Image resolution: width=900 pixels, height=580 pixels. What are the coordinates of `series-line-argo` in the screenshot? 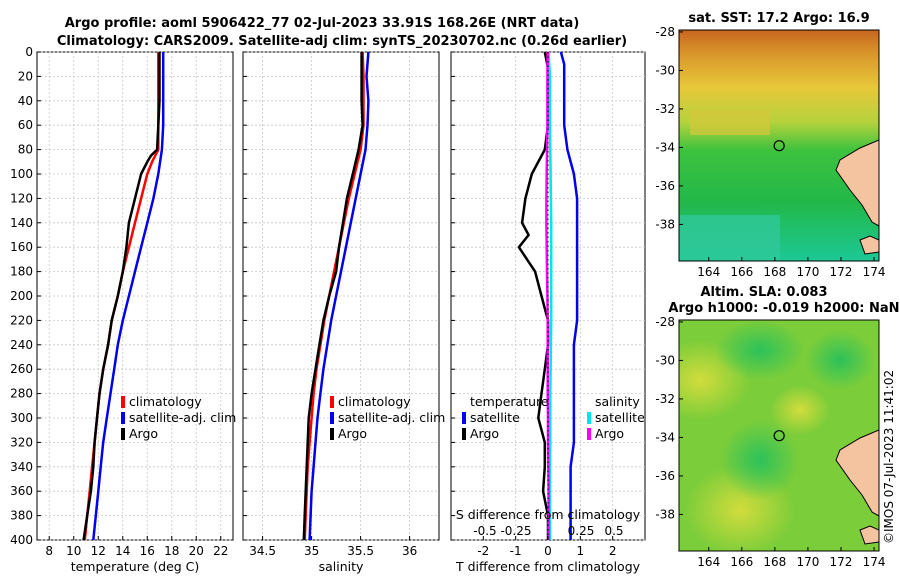 It's located at (121, 296).